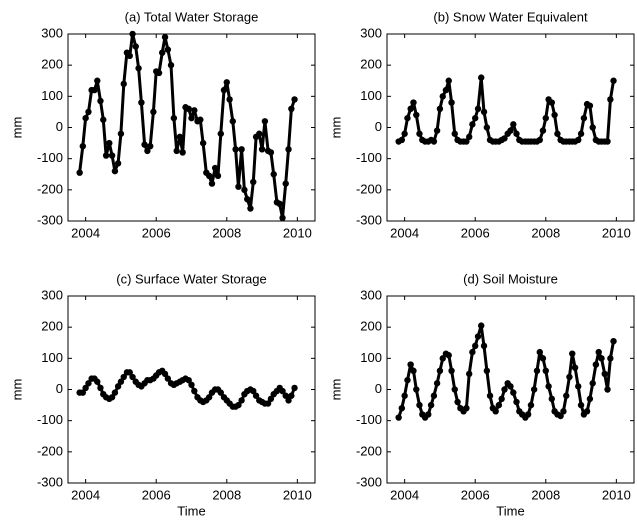 Image resolution: width=637 pixels, height=521 pixels. Describe the element at coordinates (510, 510) in the screenshot. I see `x-axis-label: Time` at that location.